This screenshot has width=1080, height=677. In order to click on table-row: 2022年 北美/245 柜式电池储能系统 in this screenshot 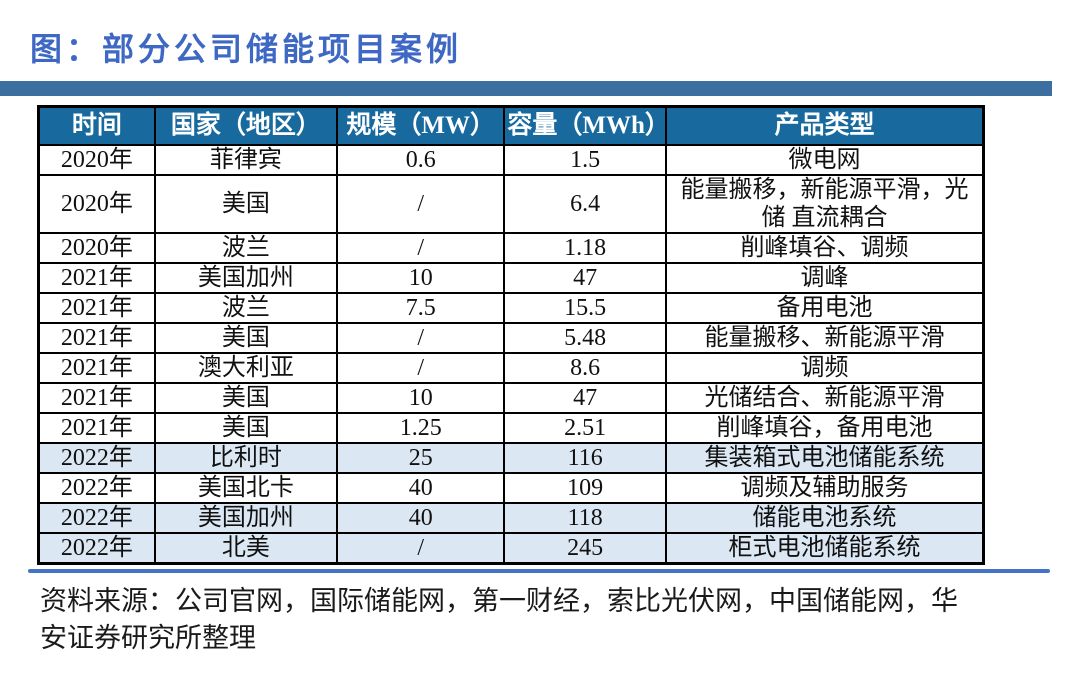, I will do `click(511, 548)`.